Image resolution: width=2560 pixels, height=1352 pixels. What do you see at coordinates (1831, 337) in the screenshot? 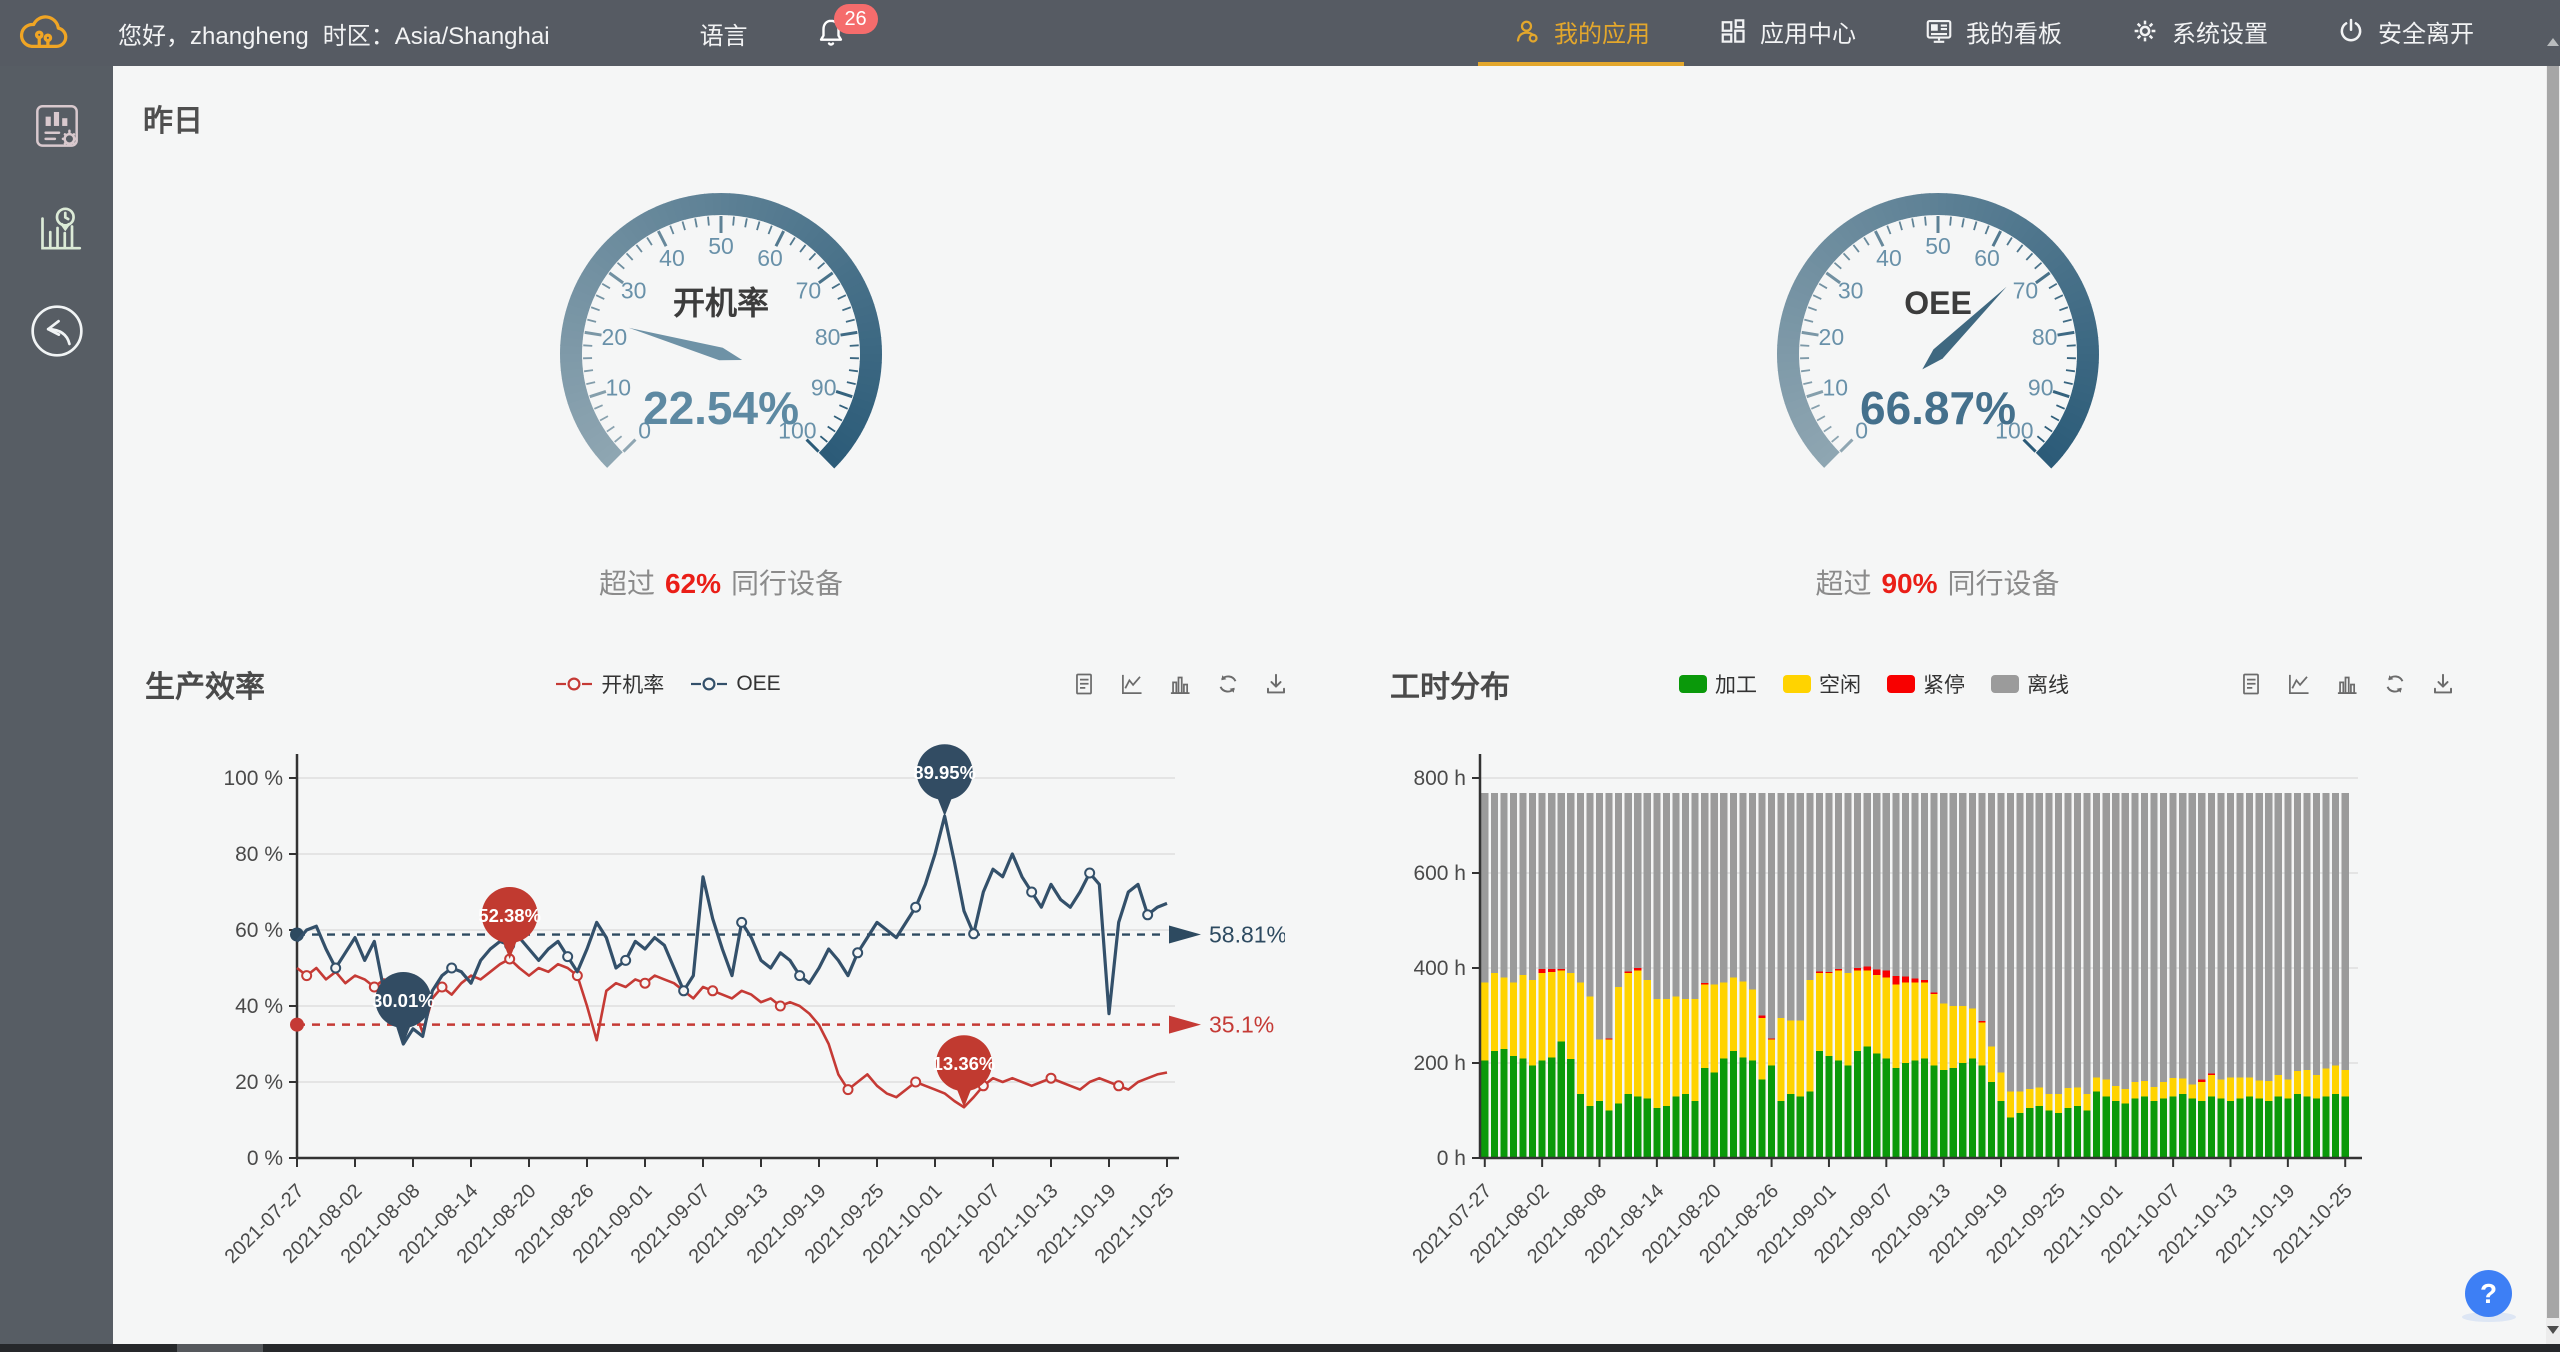
I see `svg-text: 20` at bounding box center [1831, 337].